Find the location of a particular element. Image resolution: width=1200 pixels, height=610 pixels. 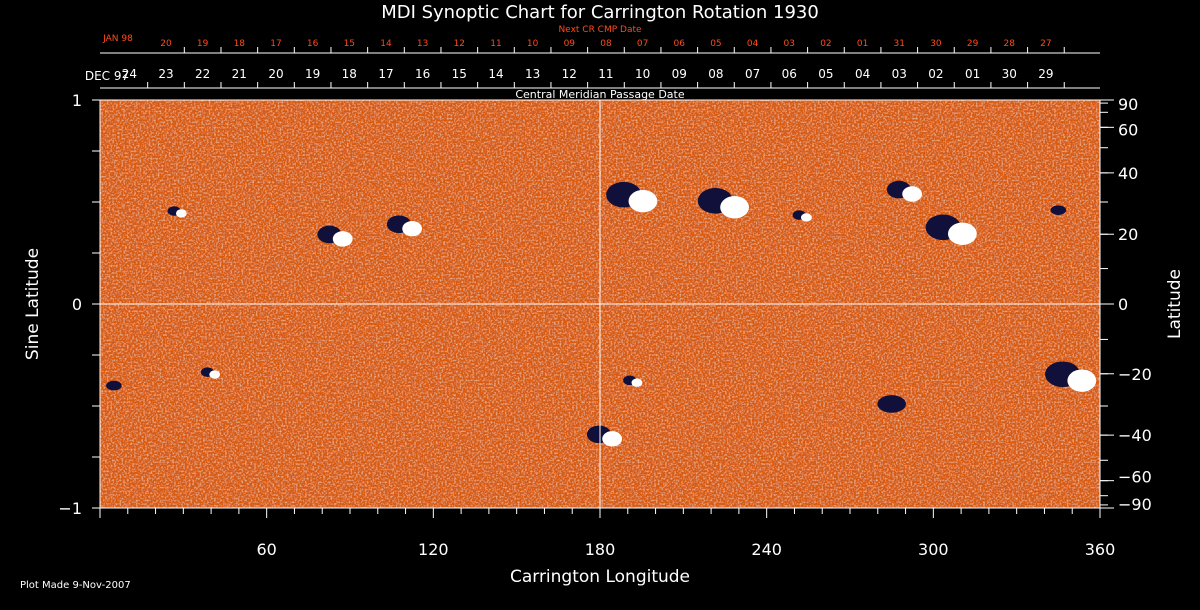

bottom-axis-tick-label: 240 is located at coordinates (766, 549).